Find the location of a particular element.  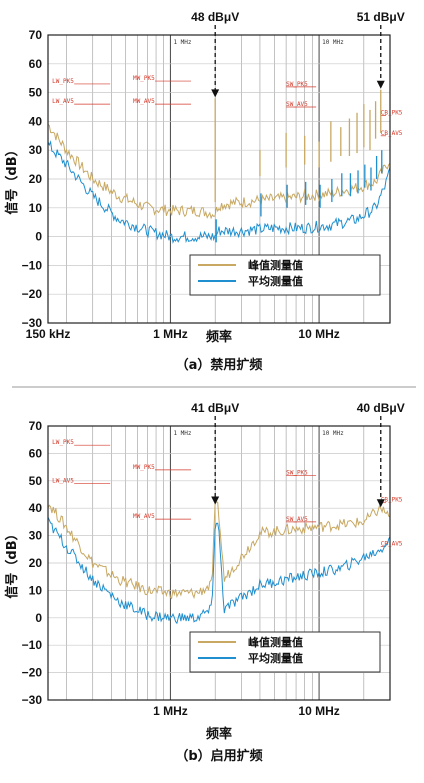

peak-annotation-label: 48 dBμV is located at coordinates (215, 17).